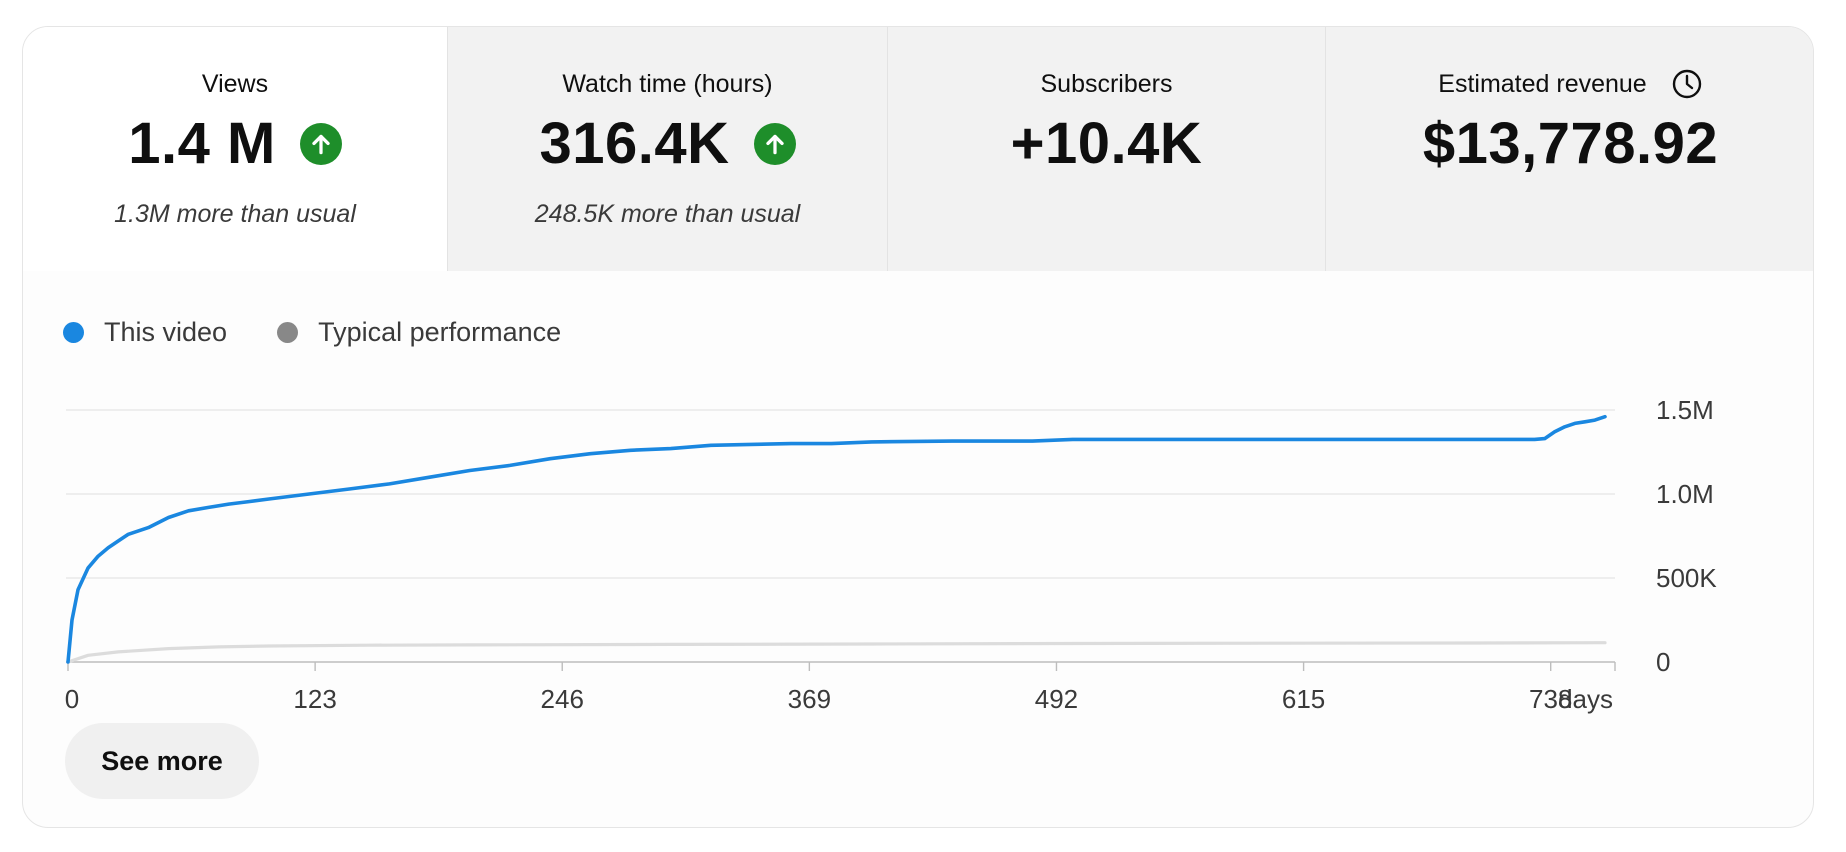 Image resolution: width=1846 pixels, height=852 pixels. I want to click on clock-icon, so click(1687, 84).